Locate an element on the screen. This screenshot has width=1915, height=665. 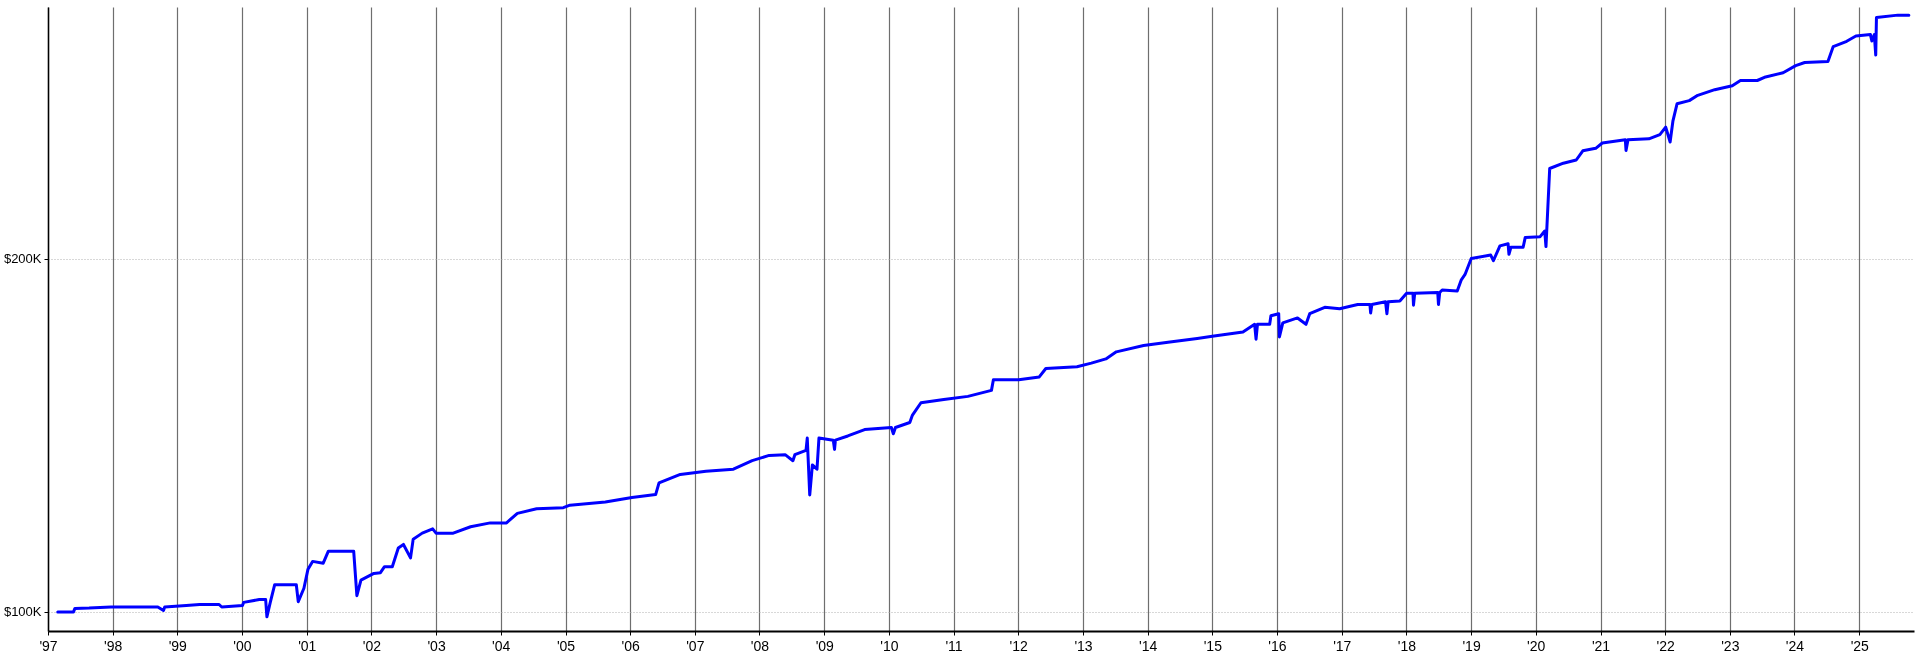
x-tick-label: '07 is located at coordinates (695, 645).